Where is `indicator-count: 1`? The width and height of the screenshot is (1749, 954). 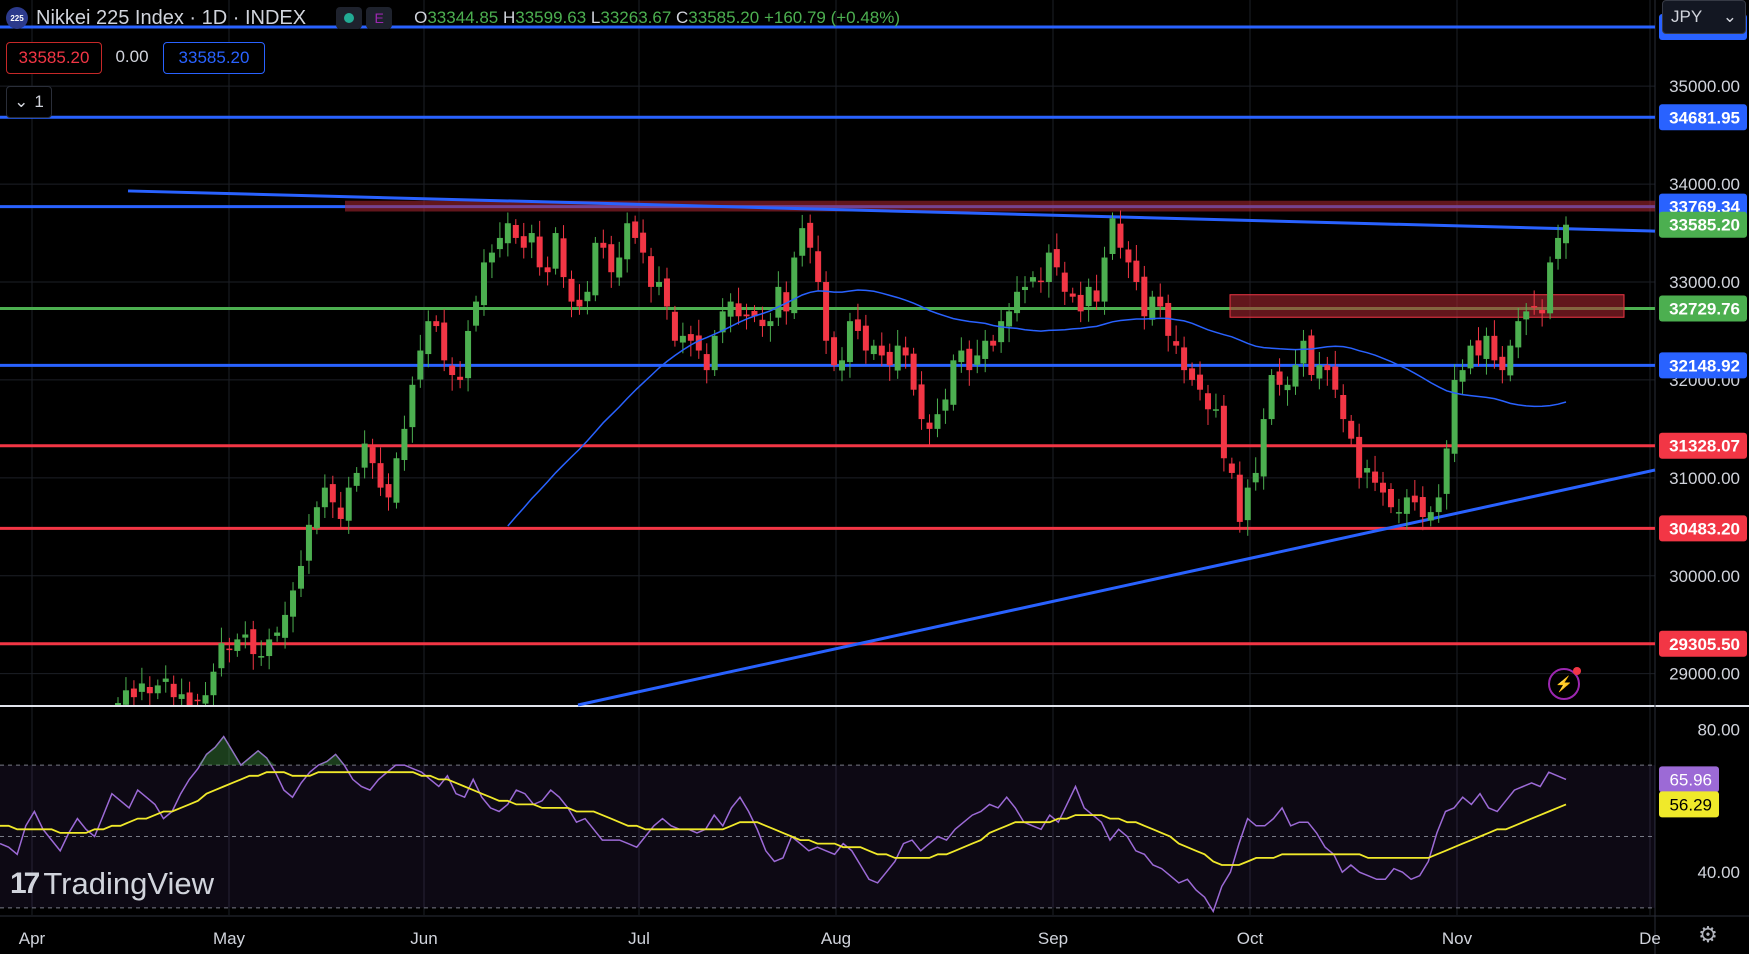
indicator-count: 1 is located at coordinates (39, 101).